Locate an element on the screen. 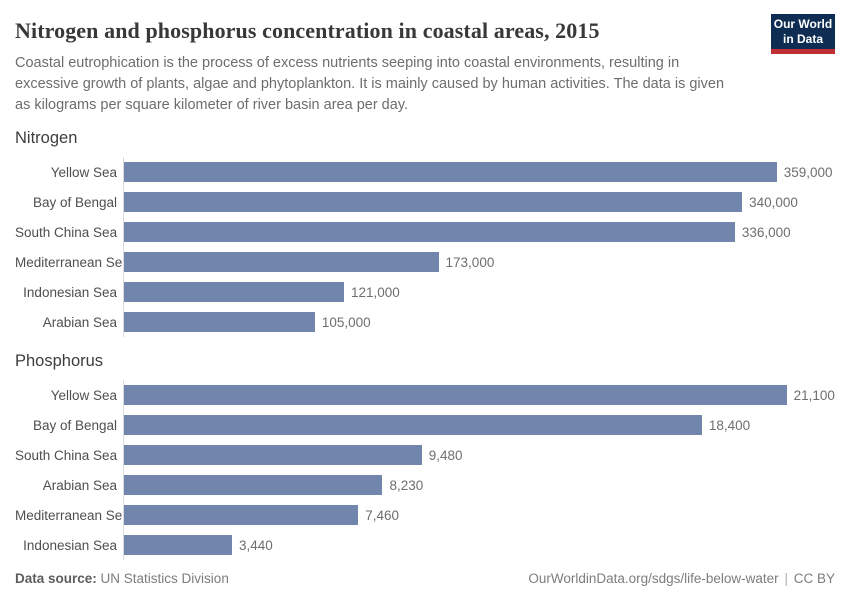  bar-row: South China Sea 336,000 is located at coordinates (425, 232).